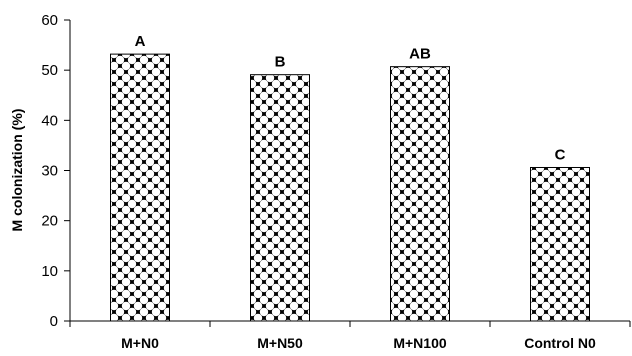 The height and width of the screenshot is (356, 632). Describe the element at coordinates (49, 20) in the screenshot. I see `y-tick-label: 60` at that location.